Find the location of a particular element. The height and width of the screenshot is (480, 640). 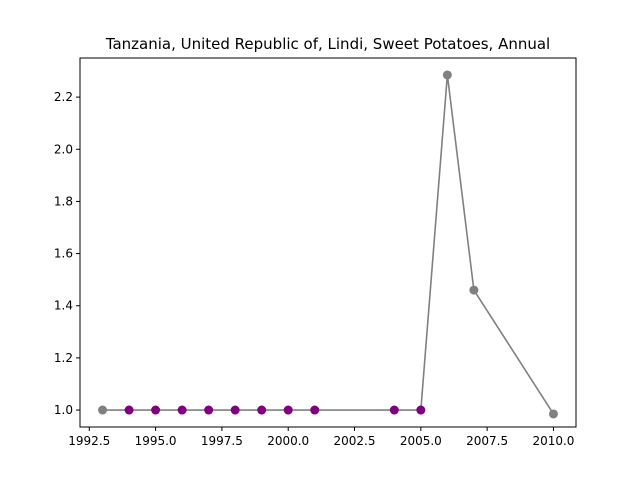

y-tick-label: 1.0 is located at coordinates (63, 410).